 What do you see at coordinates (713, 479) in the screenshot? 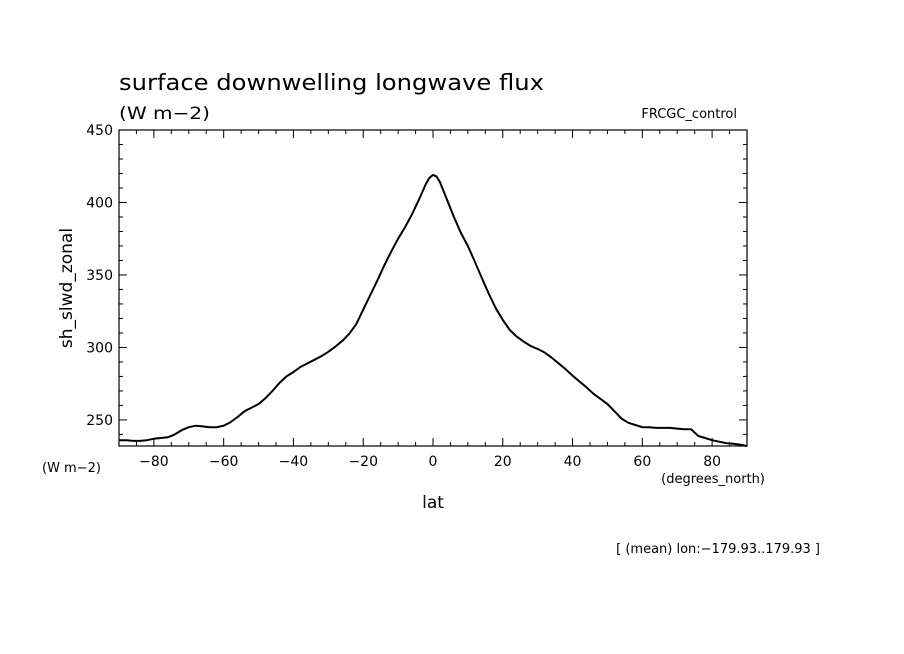
I see `x-axis-units: (degrees_north)` at bounding box center [713, 479].